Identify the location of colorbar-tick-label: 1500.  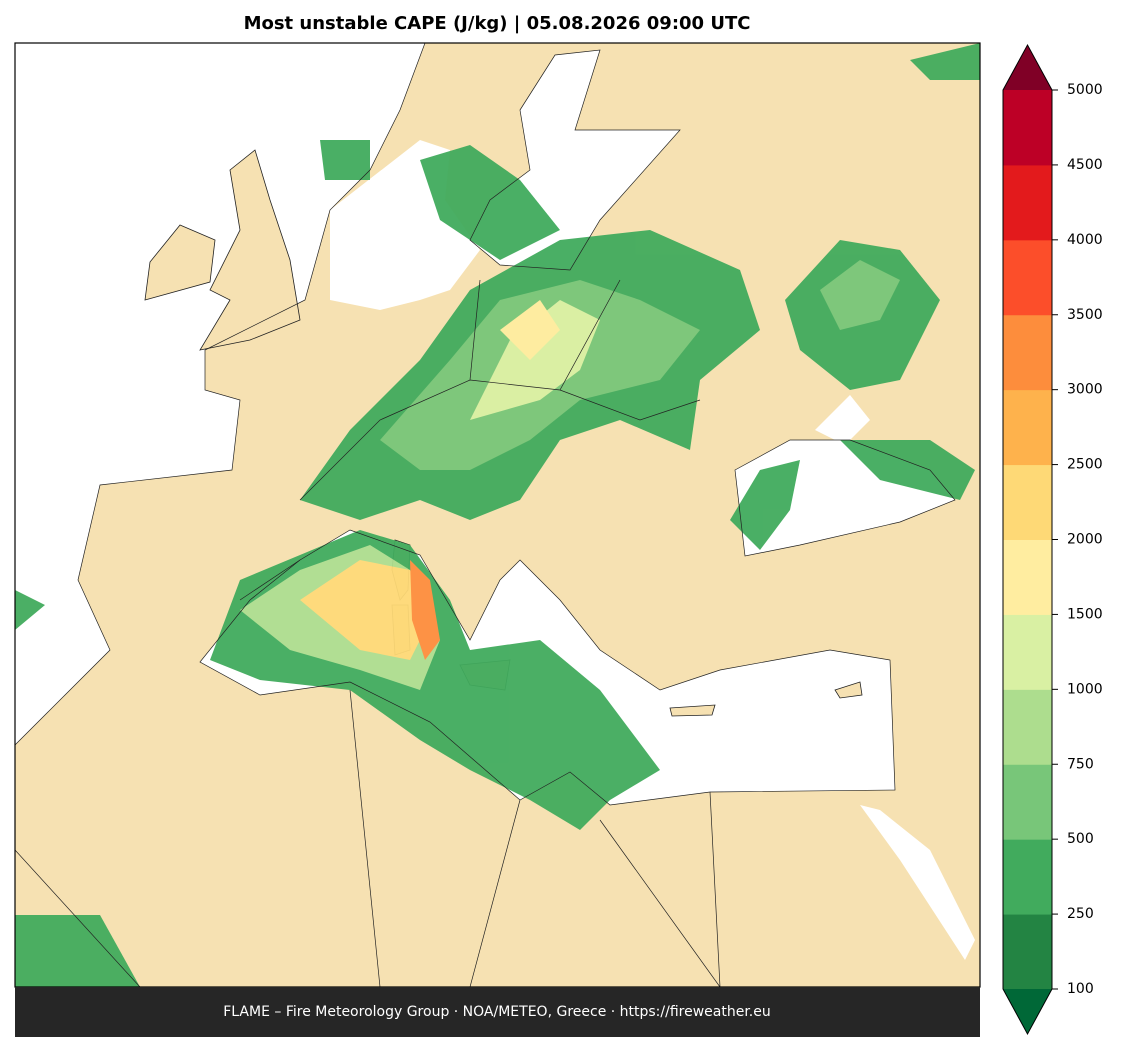
(1085, 614).